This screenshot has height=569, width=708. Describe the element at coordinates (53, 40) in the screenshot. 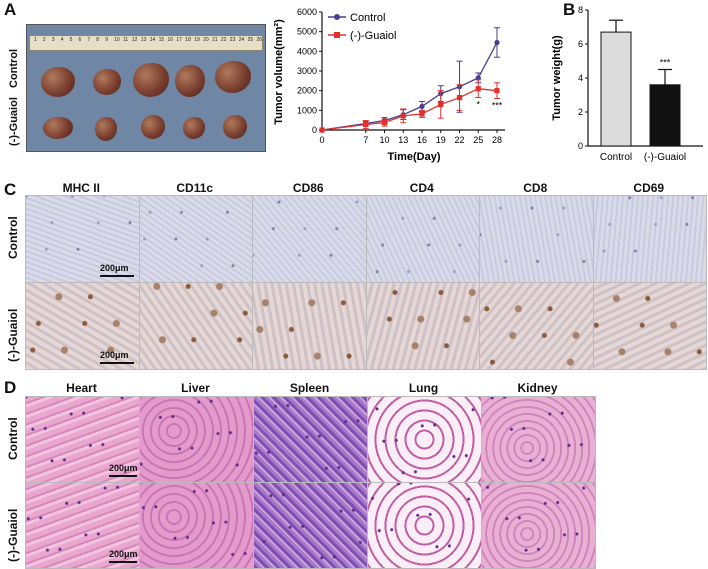

I see `ruler-number: 3` at that location.